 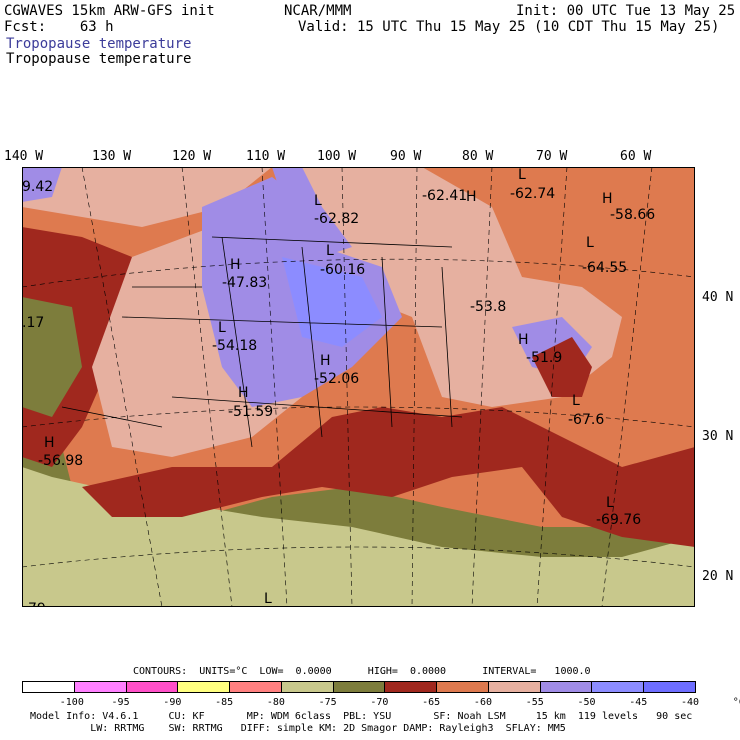 I want to click on map-value: -62.74, so click(x=532, y=194).